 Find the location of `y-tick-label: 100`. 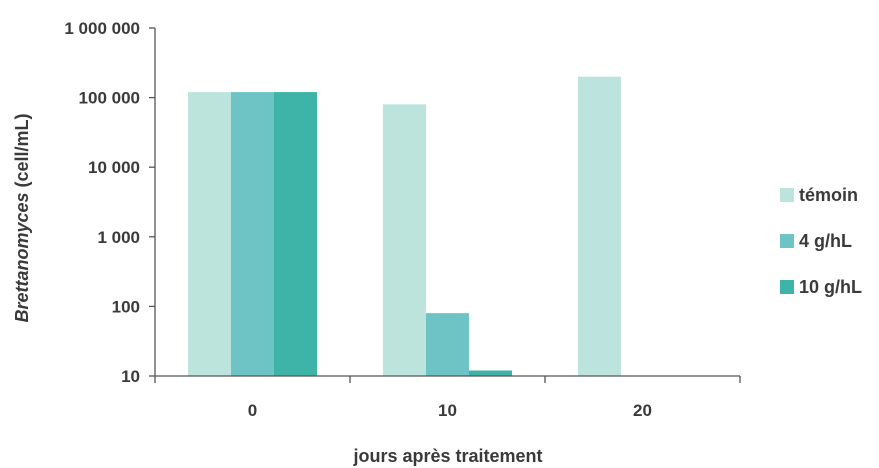

y-tick-label: 100 is located at coordinates (126, 306).